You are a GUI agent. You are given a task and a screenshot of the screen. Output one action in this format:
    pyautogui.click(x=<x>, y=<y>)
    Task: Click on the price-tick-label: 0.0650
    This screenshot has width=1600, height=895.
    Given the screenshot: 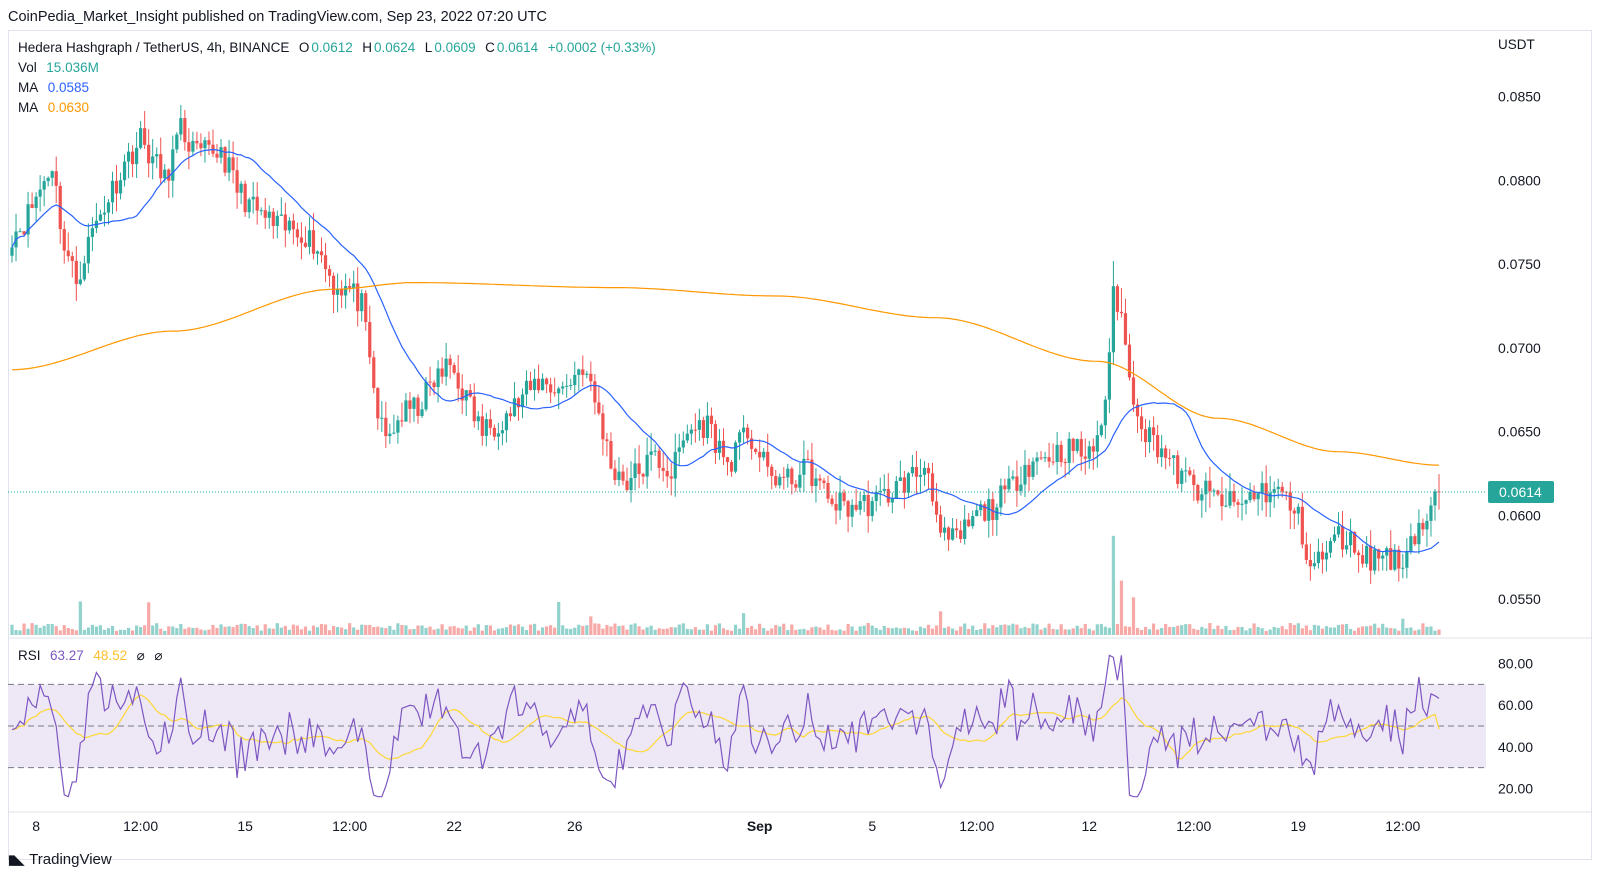 What is the action you would take?
    pyautogui.click(x=1519, y=432)
    